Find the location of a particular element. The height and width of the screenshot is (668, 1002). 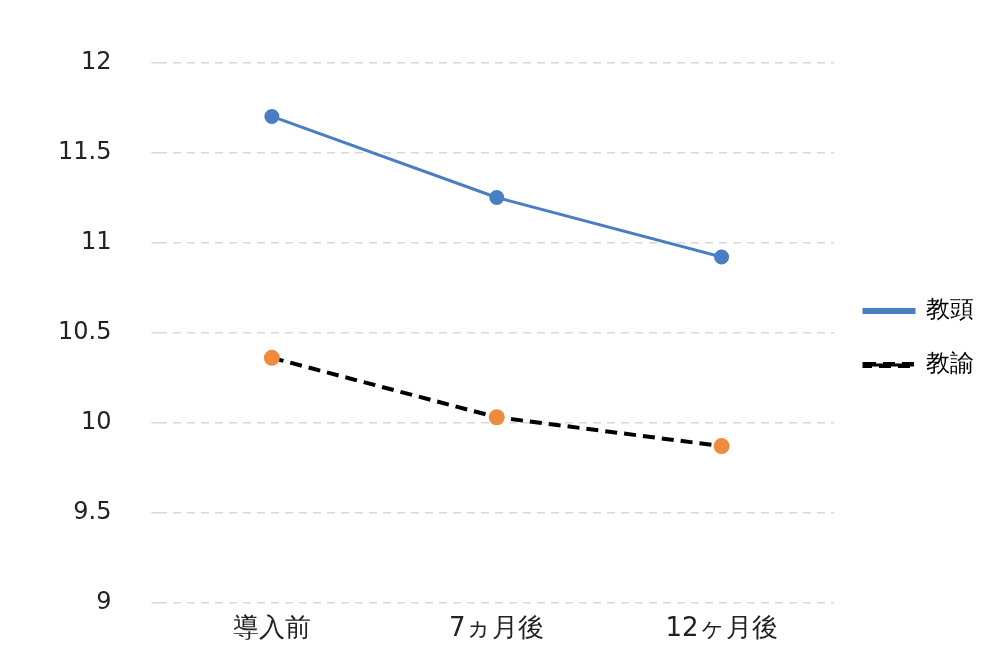

x-tick-label: 7ヵ月後 is located at coordinates (496, 627).